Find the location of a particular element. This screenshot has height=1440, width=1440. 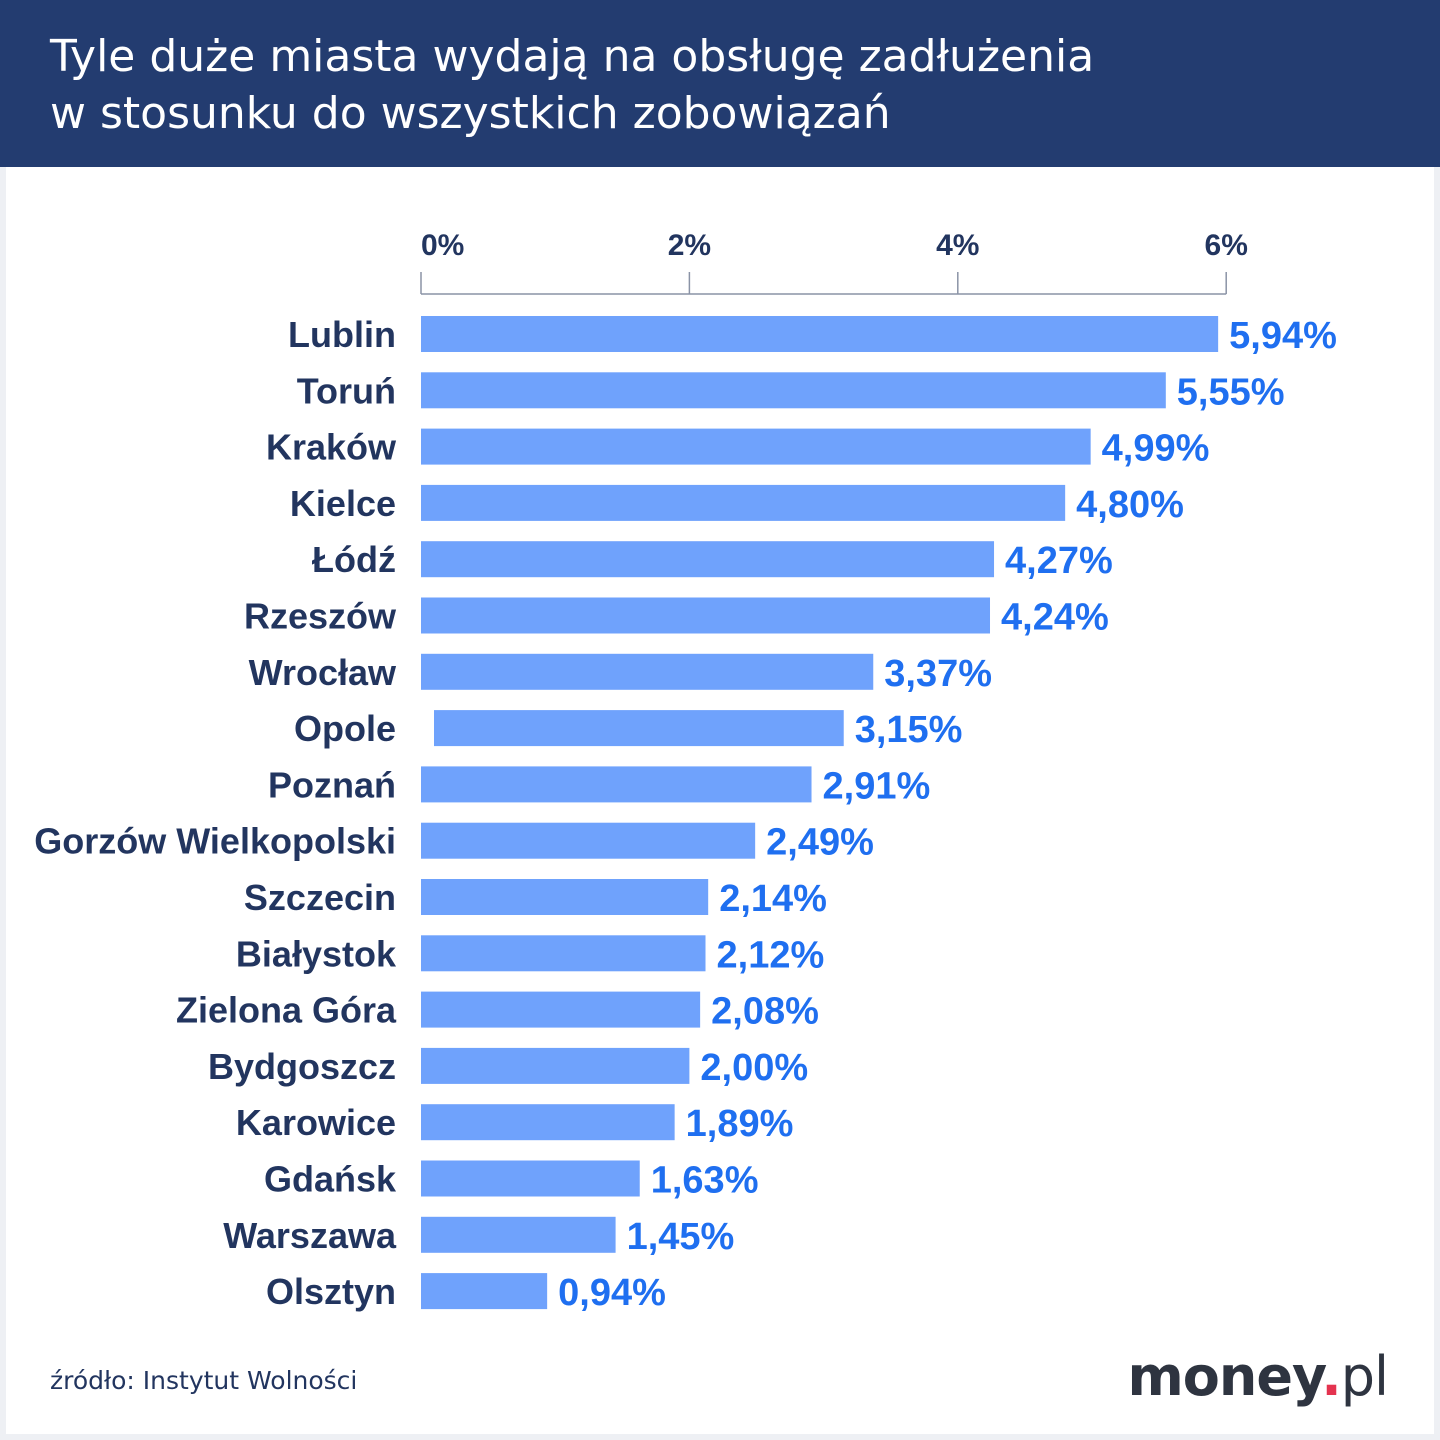

value-label: 5,55% is located at coordinates (1231, 392).